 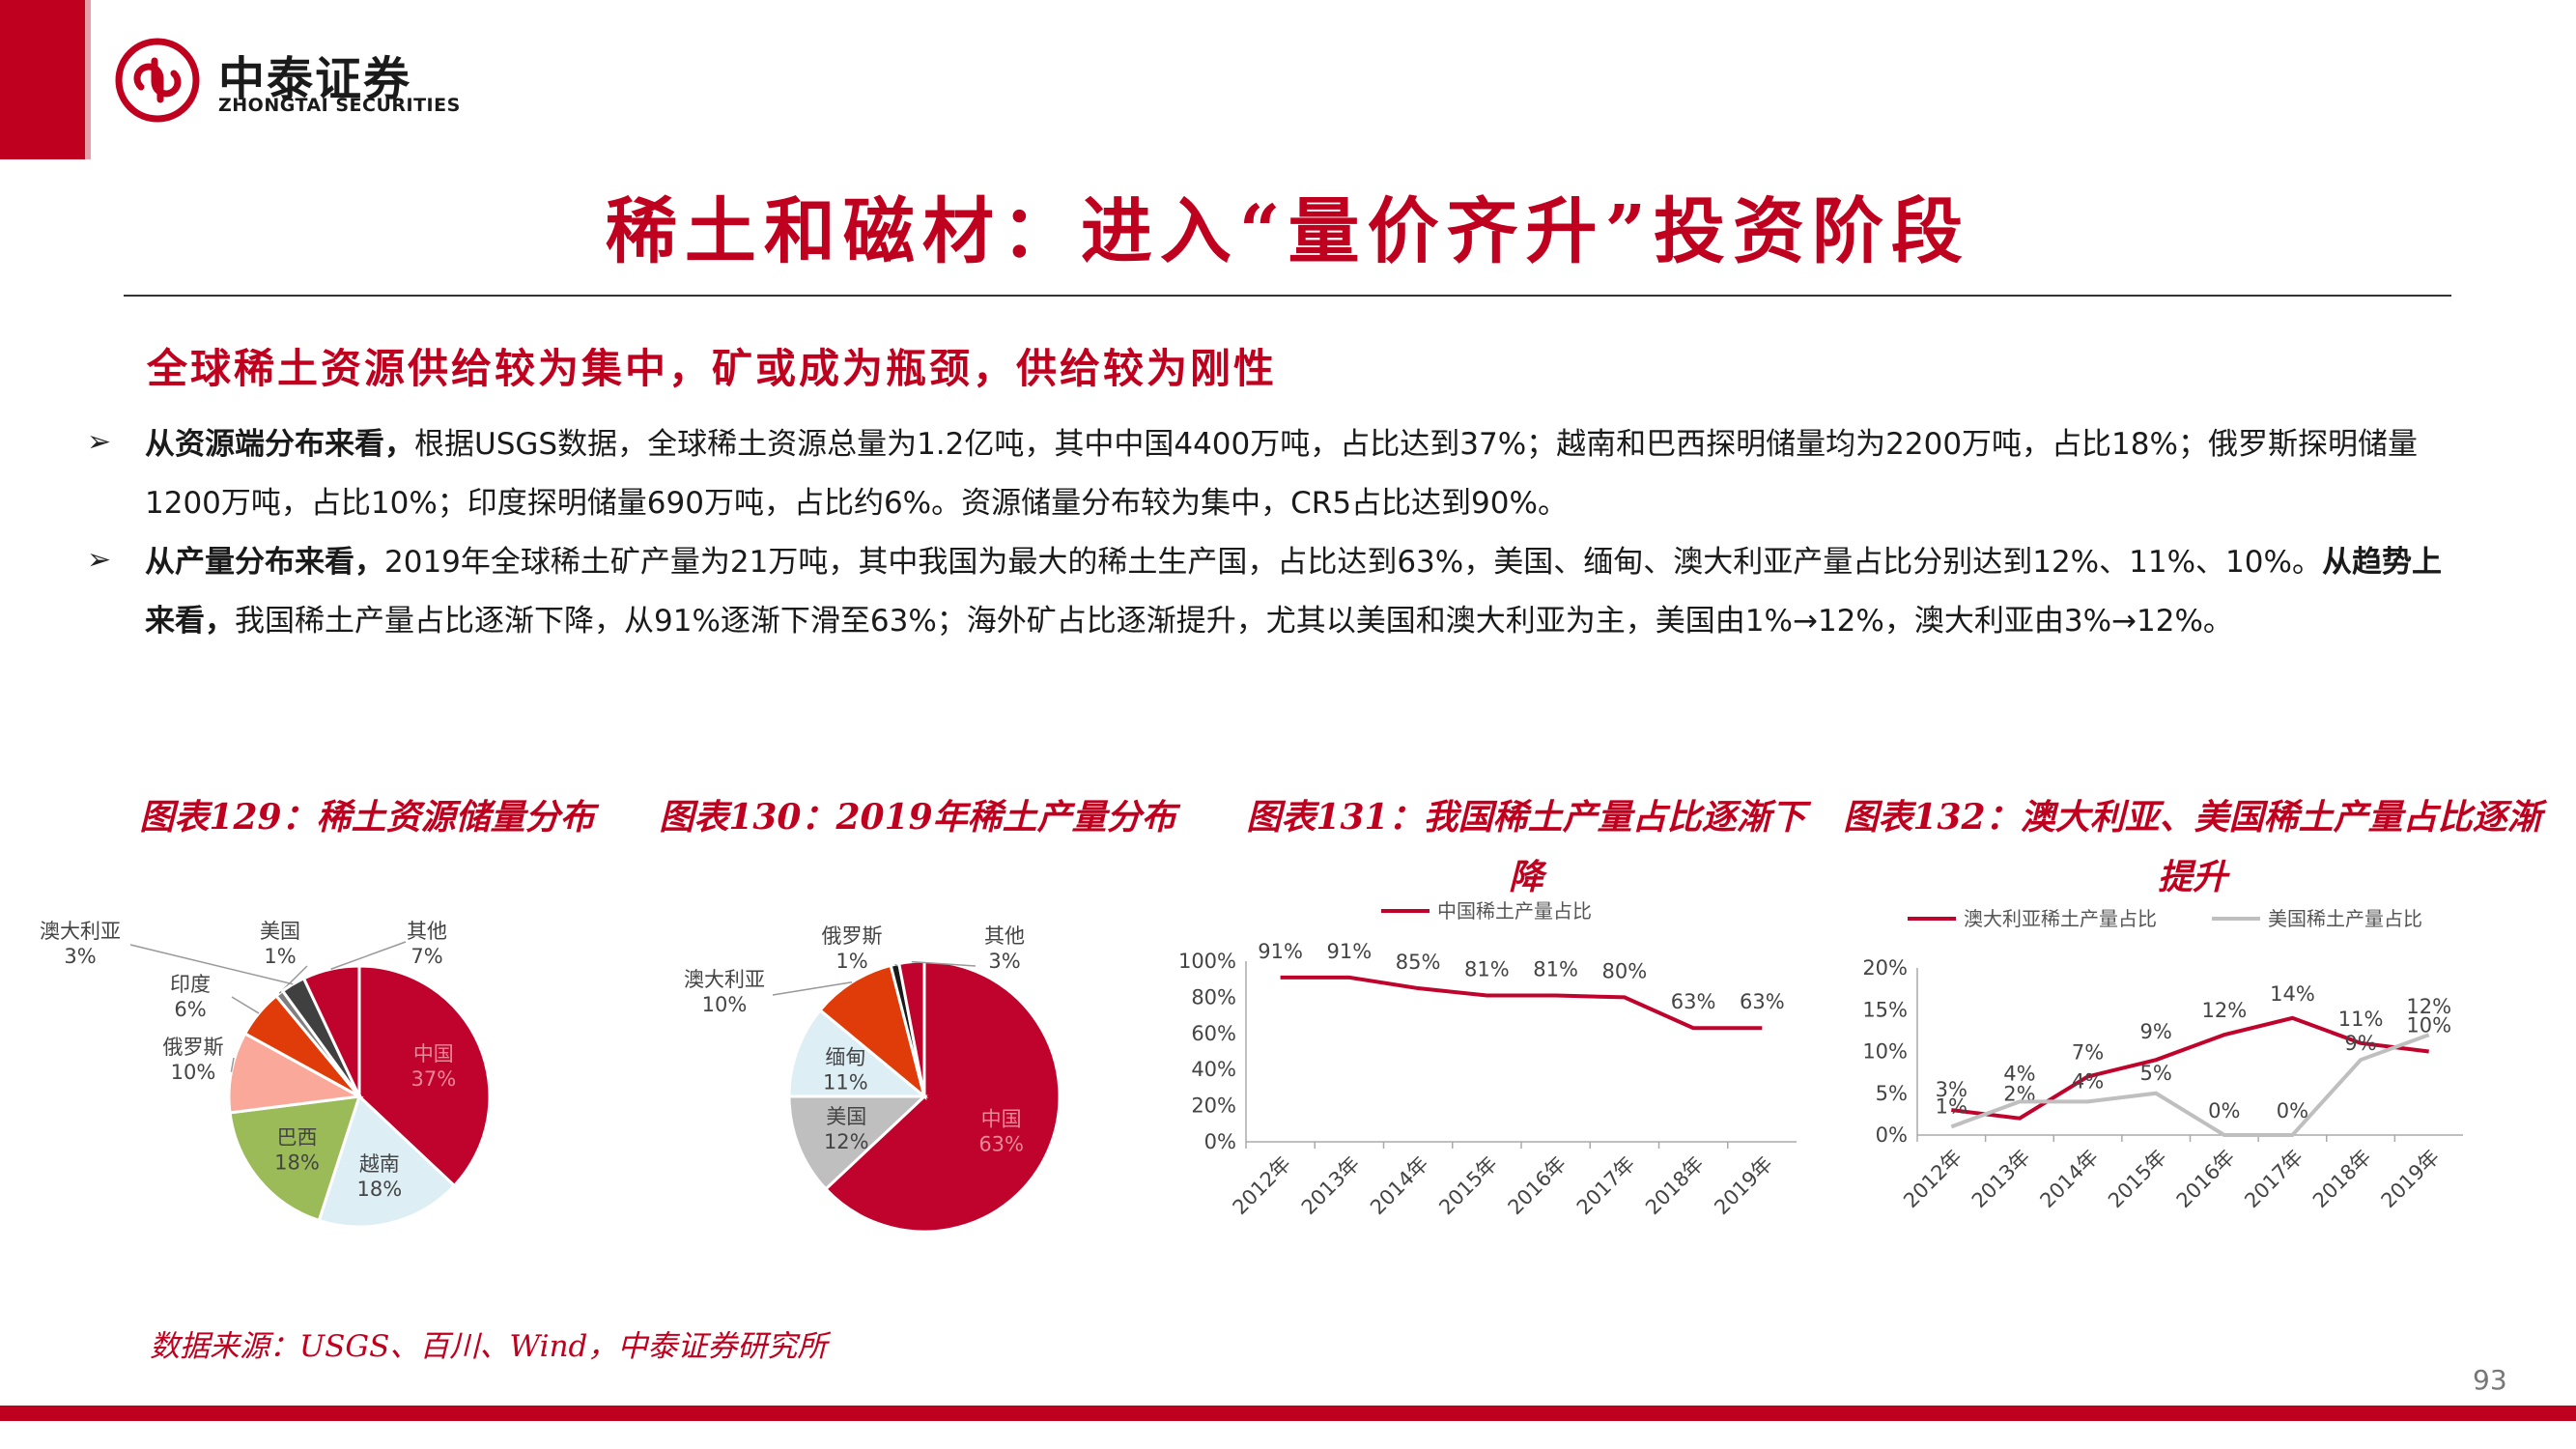 I want to click on chart-2-y-tick: 80%, so click(x=1213, y=997).